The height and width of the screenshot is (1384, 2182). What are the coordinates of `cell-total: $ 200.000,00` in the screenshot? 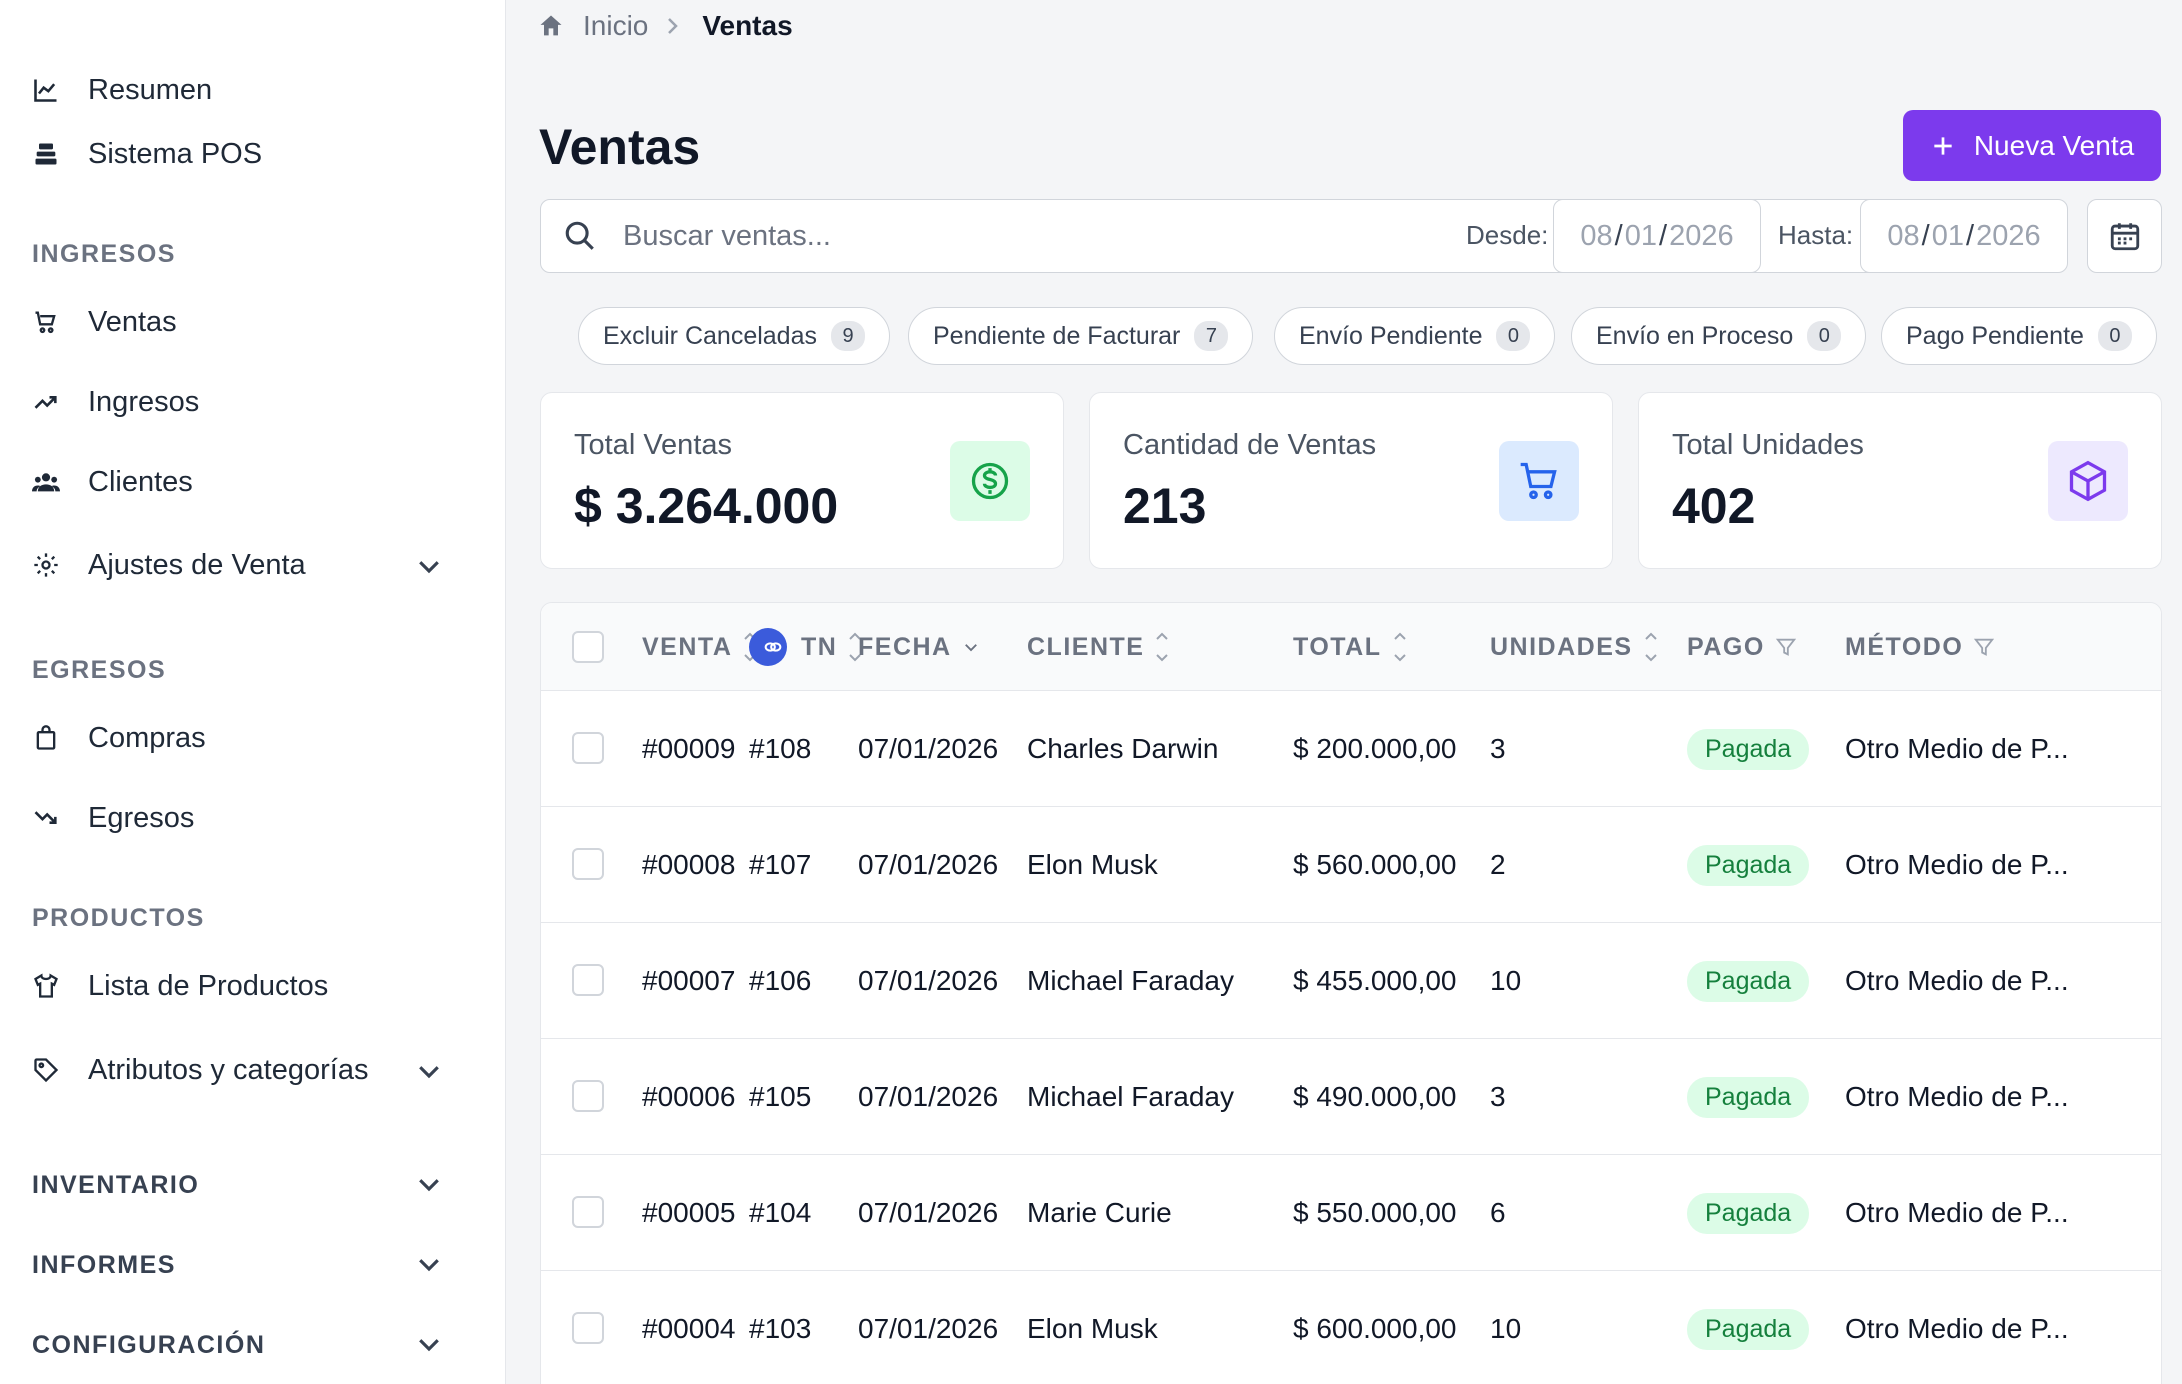 It's located at (1375, 748).